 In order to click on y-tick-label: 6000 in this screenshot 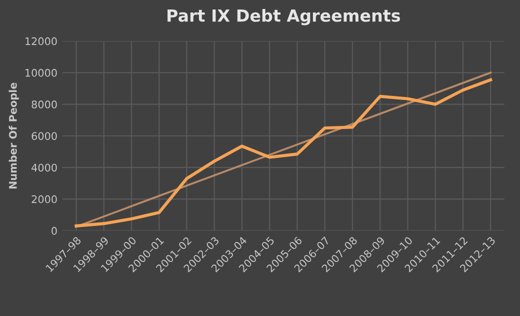, I will do `click(44, 136)`.